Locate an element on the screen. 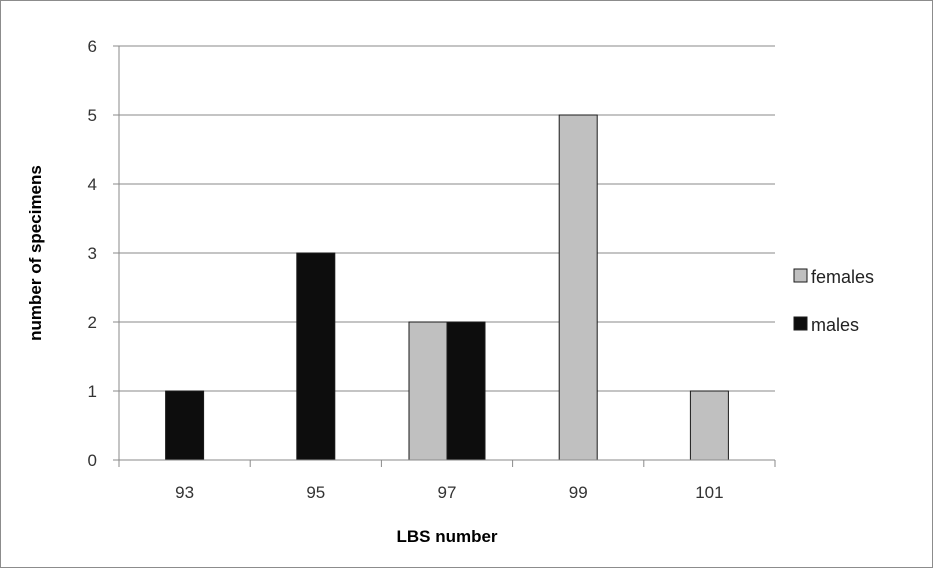  y-tick-label-5: 5 is located at coordinates (92, 115).